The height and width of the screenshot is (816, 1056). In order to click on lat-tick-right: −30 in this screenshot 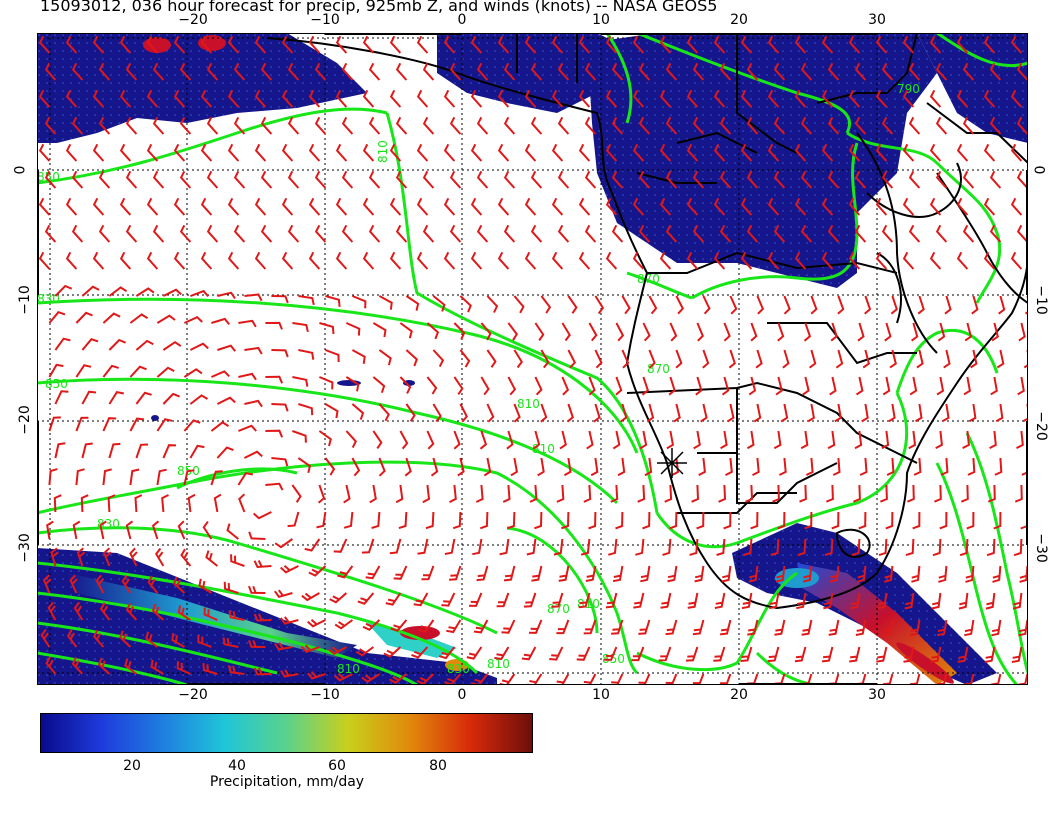, I will do `click(1040, 548)`.